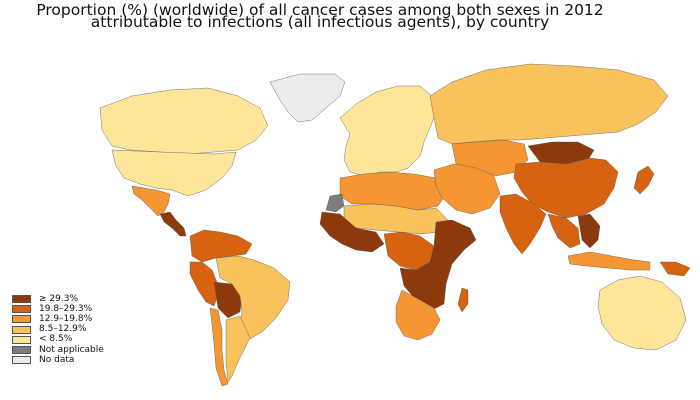 The image size is (700, 400). What do you see at coordinates (219, 347) in the screenshot?
I see `region-chile` at bounding box center [219, 347].